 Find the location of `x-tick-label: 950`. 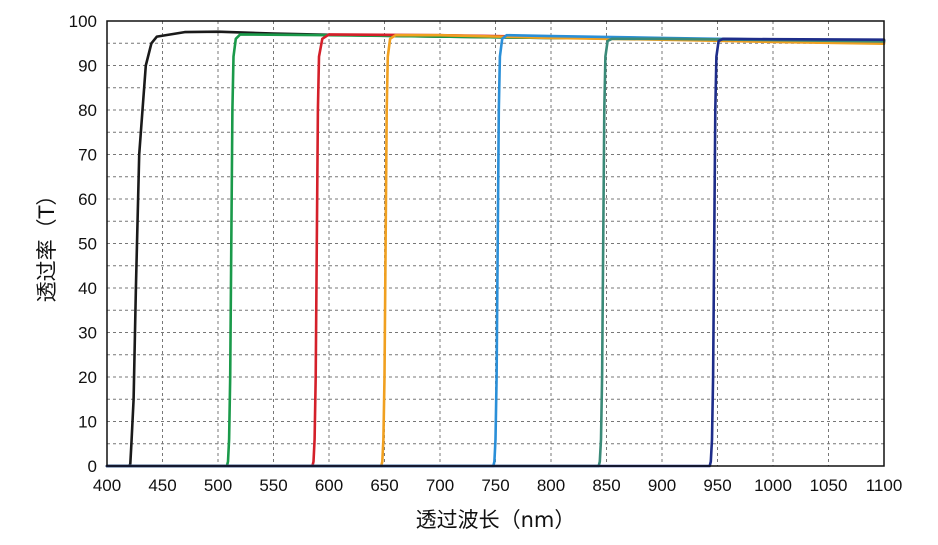

x-tick-label: 950 is located at coordinates (717, 485).